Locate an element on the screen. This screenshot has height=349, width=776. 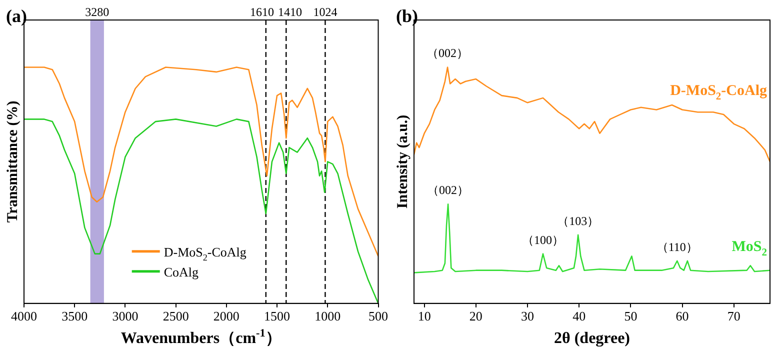
annotation: （103） is located at coordinates (578, 221).